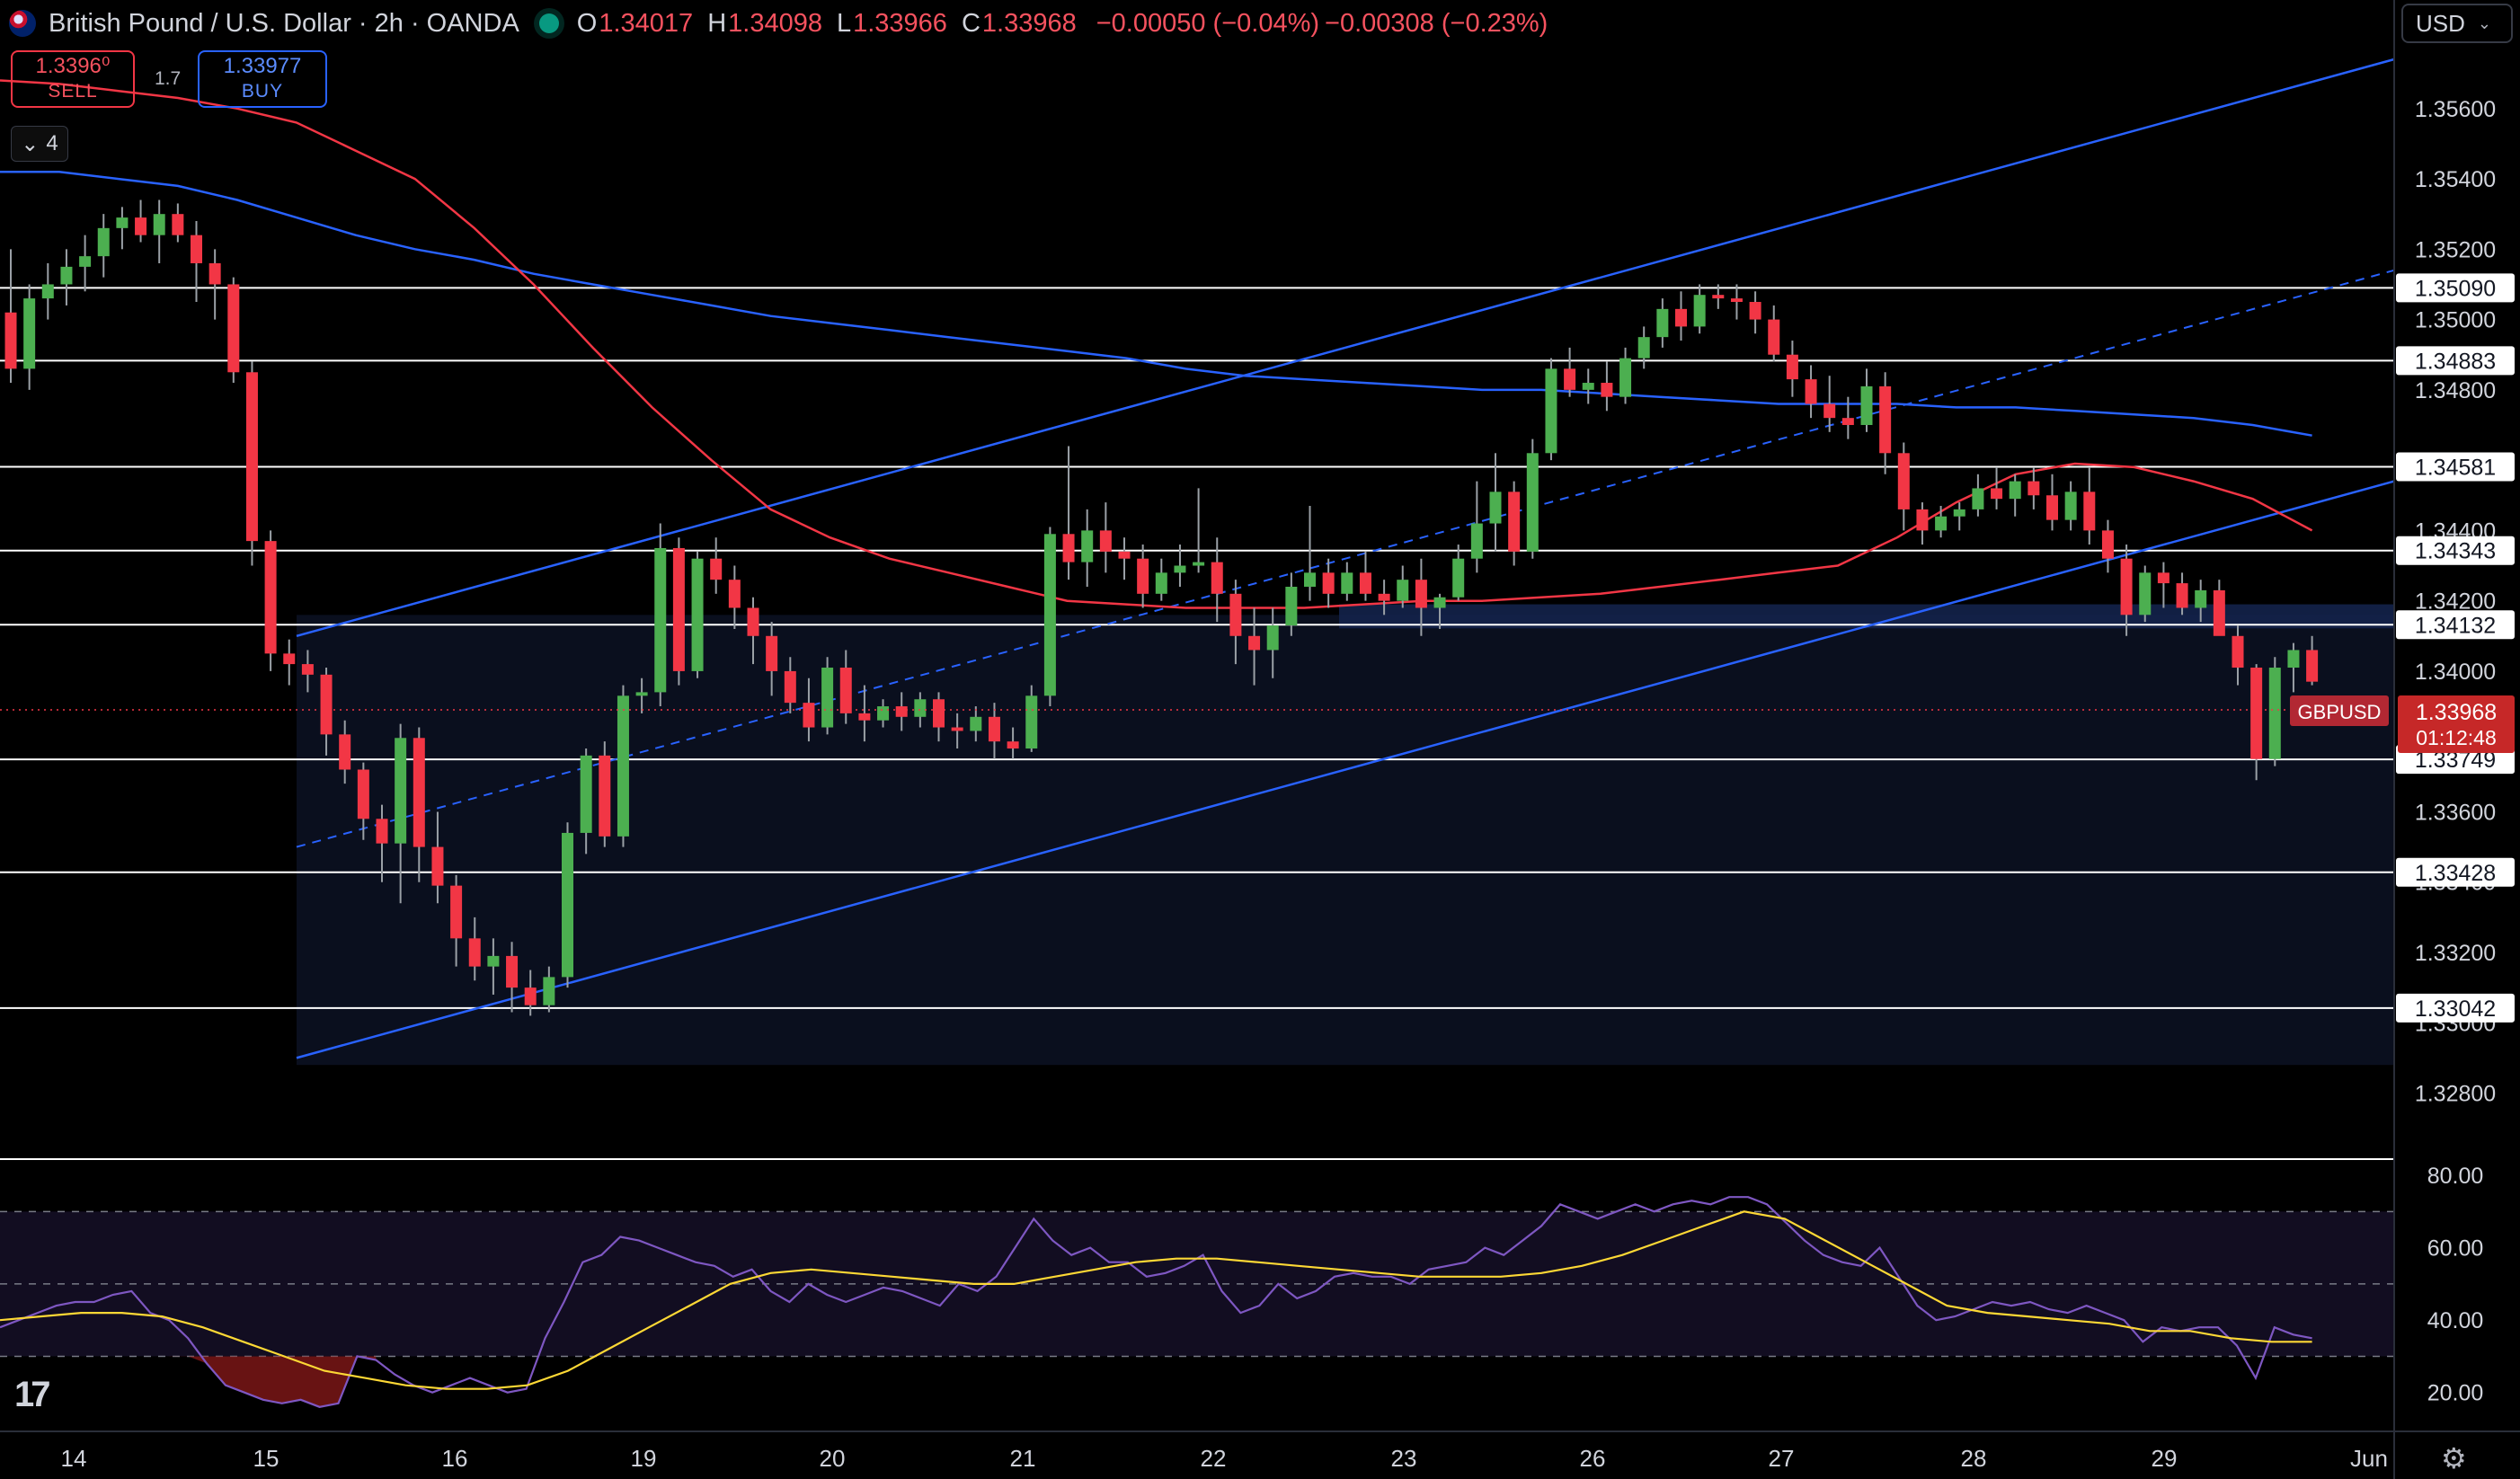 Image resolution: width=2520 pixels, height=1479 pixels. Describe the element at coordinates (1224, 1458) in the screenshot. I see `time-axis: 14 15 16 19 20 21 22 23 26 27 28 29 Jun` at that location.